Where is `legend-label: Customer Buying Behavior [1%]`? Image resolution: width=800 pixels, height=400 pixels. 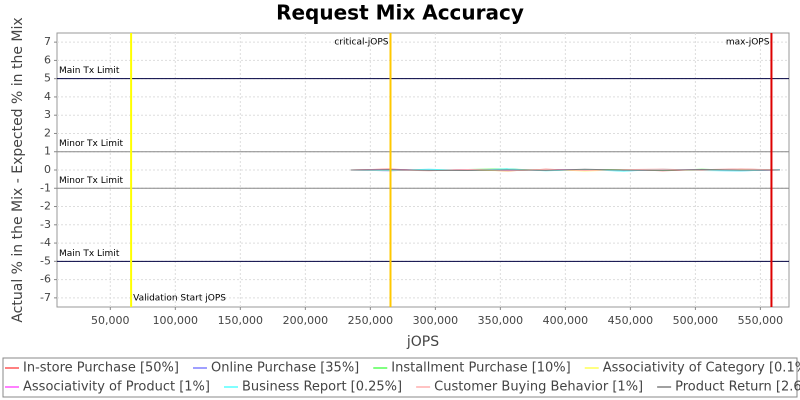 legend-label: Customer Buying Behavior [1%] is located at coordinates (538, 387).